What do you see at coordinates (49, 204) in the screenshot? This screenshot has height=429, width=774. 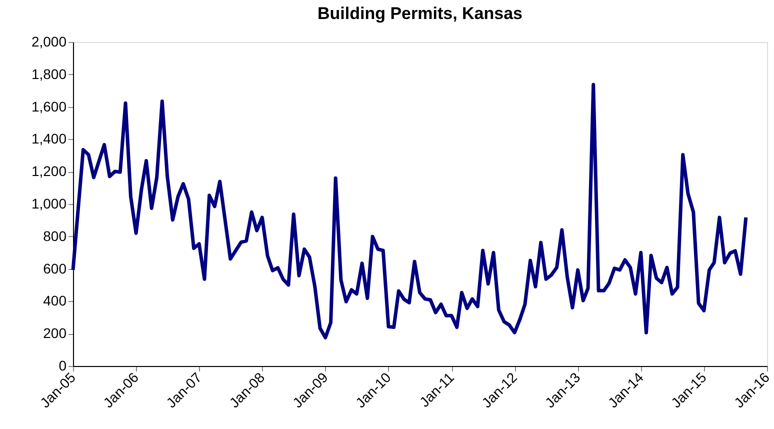 I see `y-tick-label: 1,000` at bounding box center [49, 204].